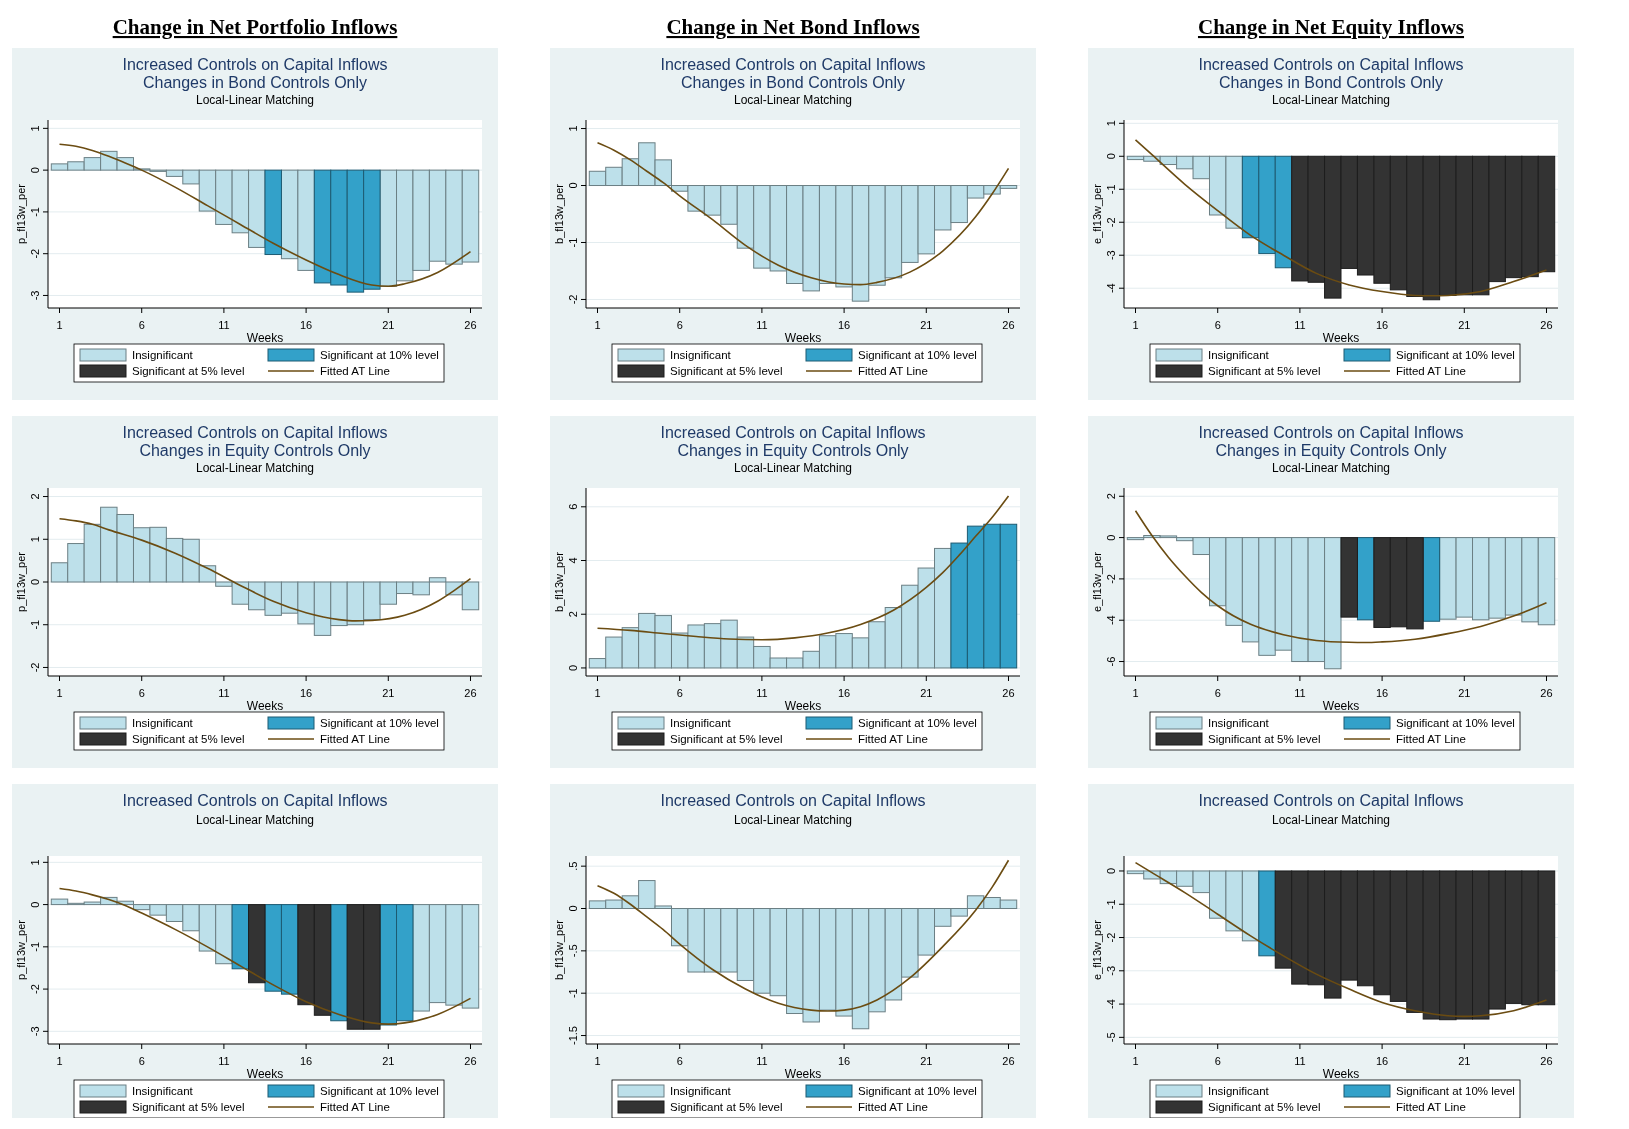  What do you see at coordinates (1111, 1004) in the screenshot?
I see `y-tick-label: -4` at bounding box center [1111, 1004].